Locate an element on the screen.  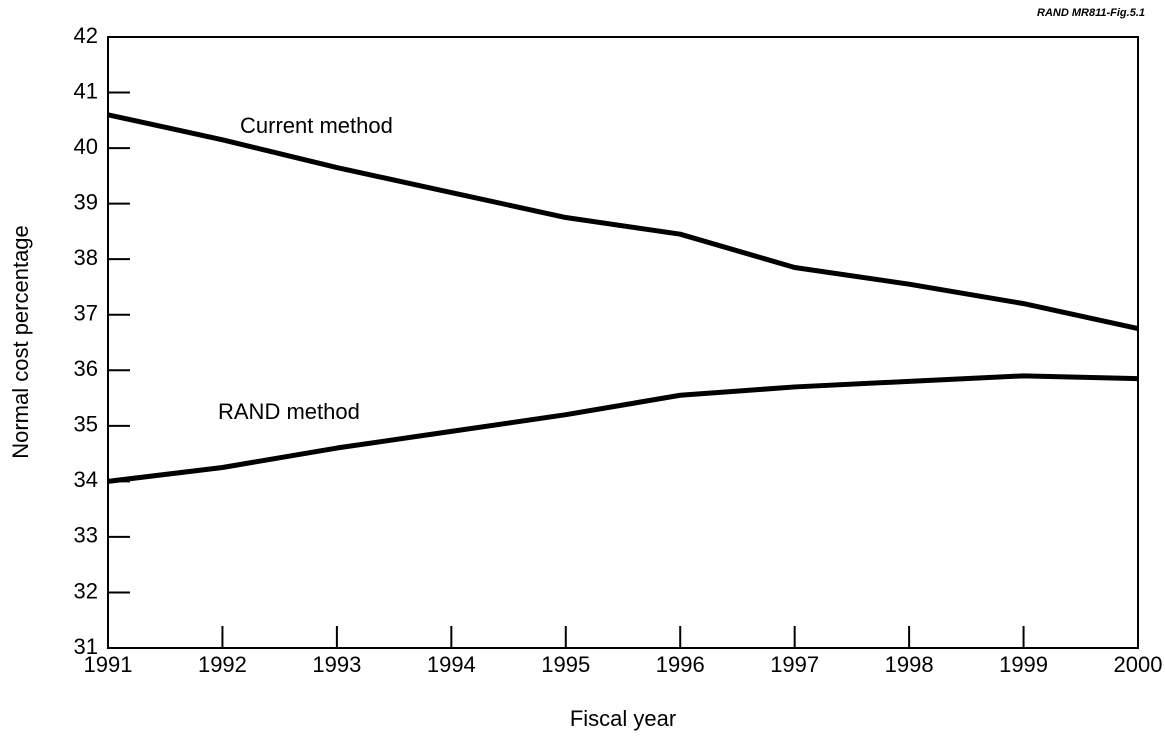
y-tick-label: 32 is located at coordinates (86, 590).